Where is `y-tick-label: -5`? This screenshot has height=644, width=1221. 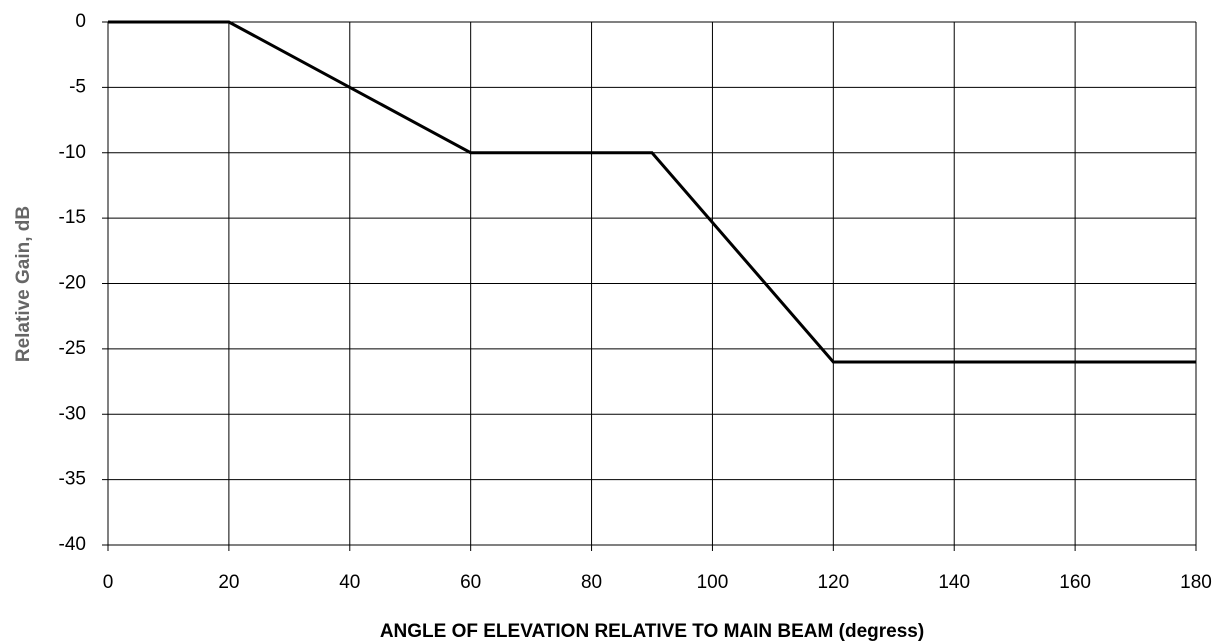
y-tick-label: -5 is located at coordinates (77, 86).